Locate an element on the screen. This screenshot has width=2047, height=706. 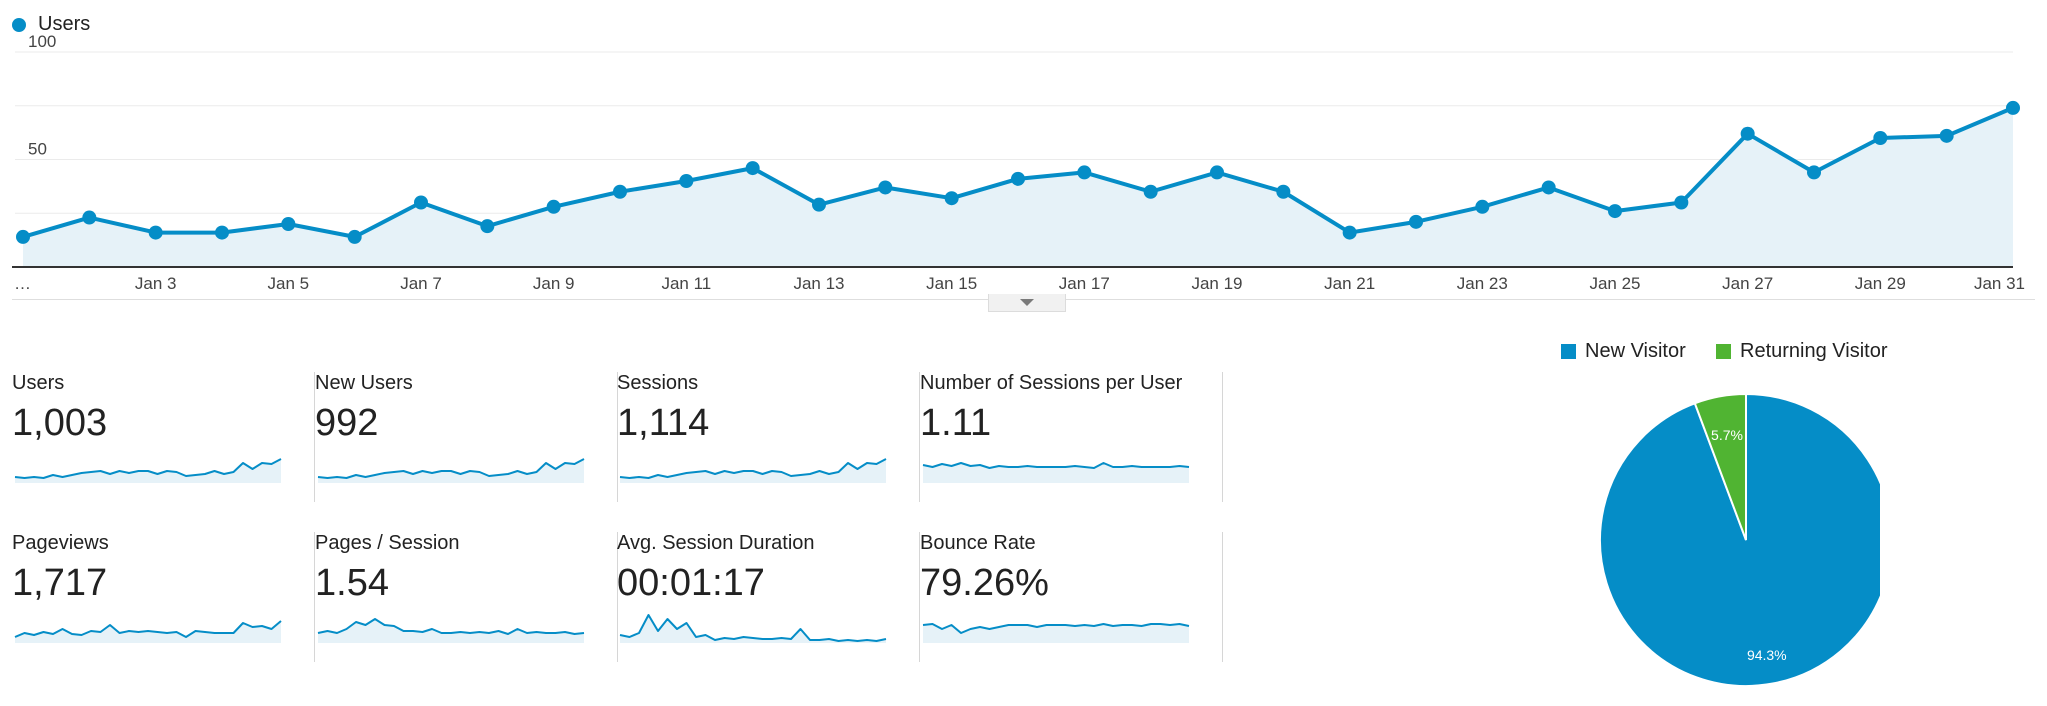
metric-label: Sessions is located at coordinates (658, 383).